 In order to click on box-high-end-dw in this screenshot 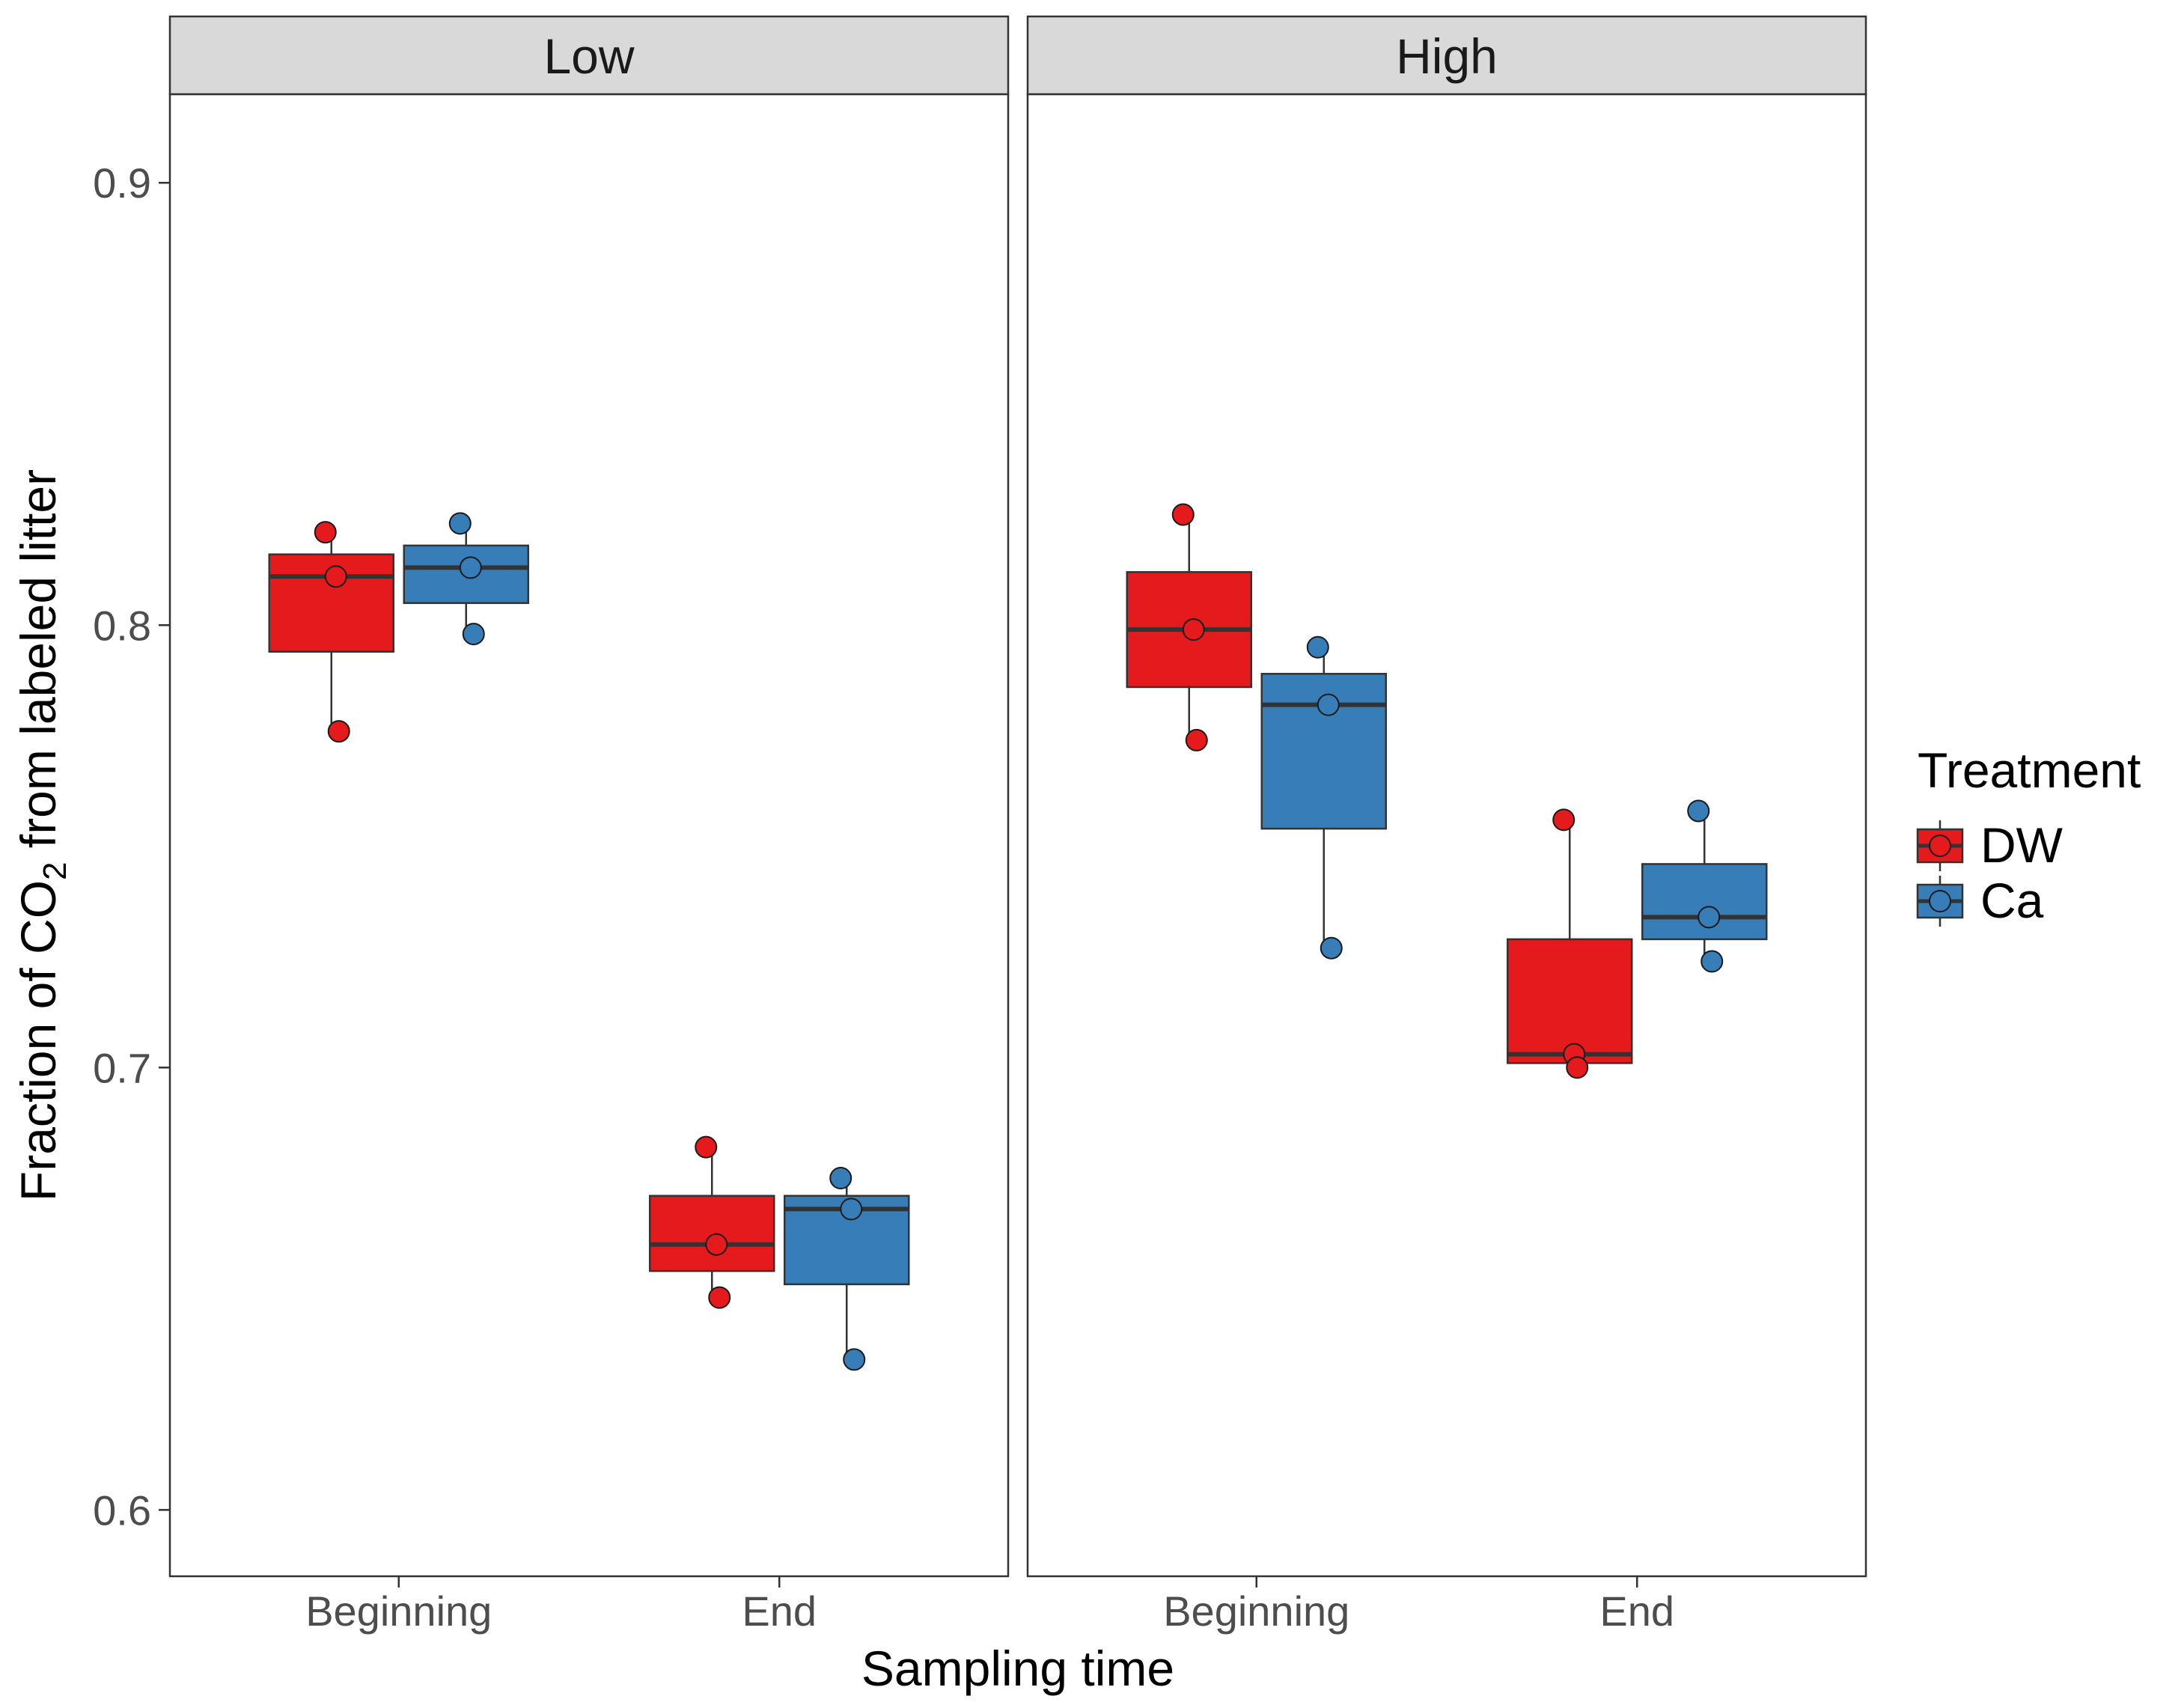, I will do `click(1569, 944)`.